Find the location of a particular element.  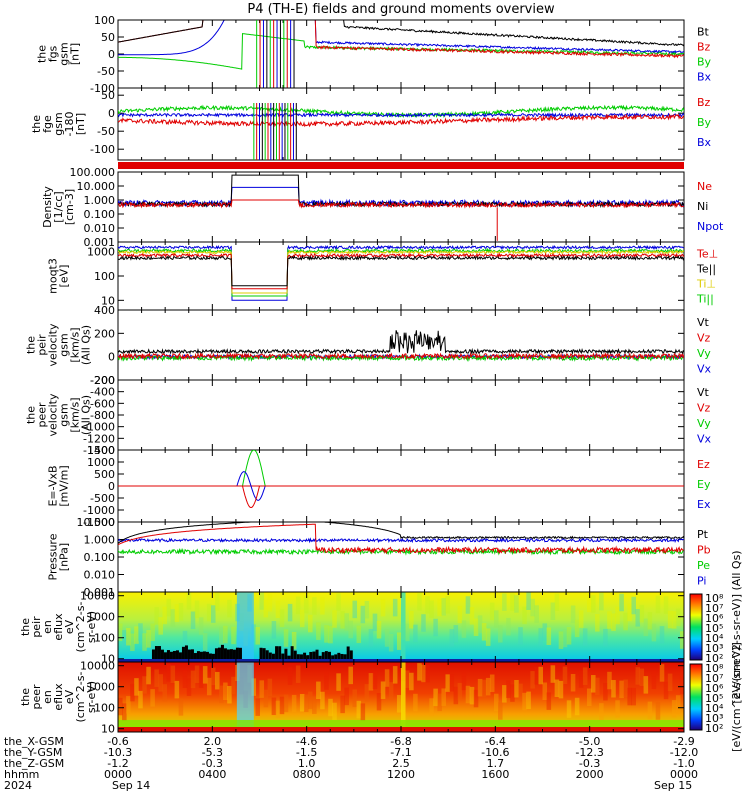

series-Ti-par is located at coordinates (401, 272).